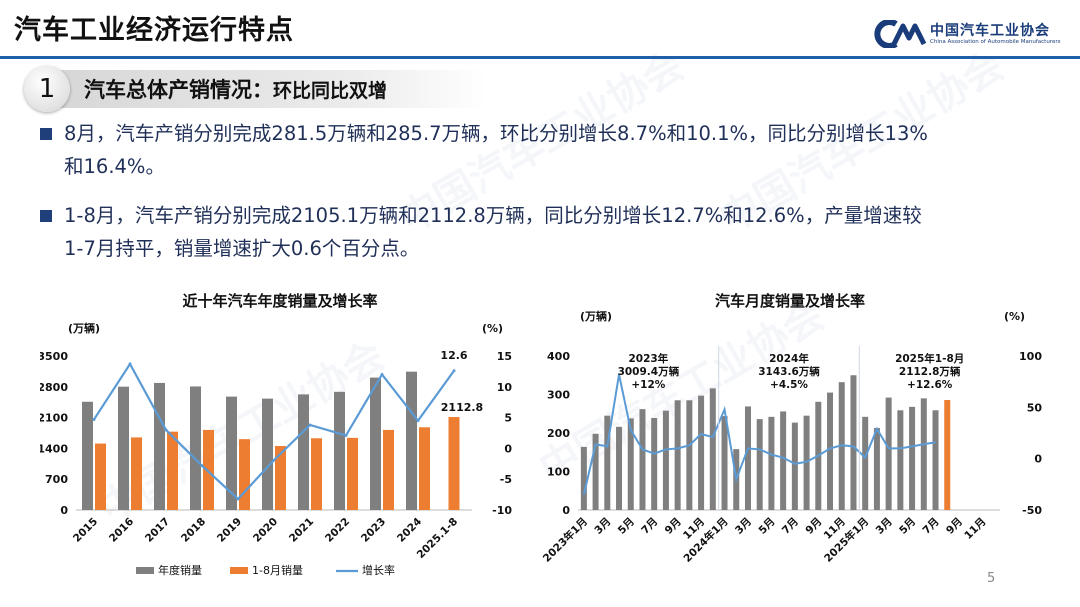  Describe the element at coordinates (929, 358) in the screenshot. I see `annotation-year: 2025年1-8月` at that location.